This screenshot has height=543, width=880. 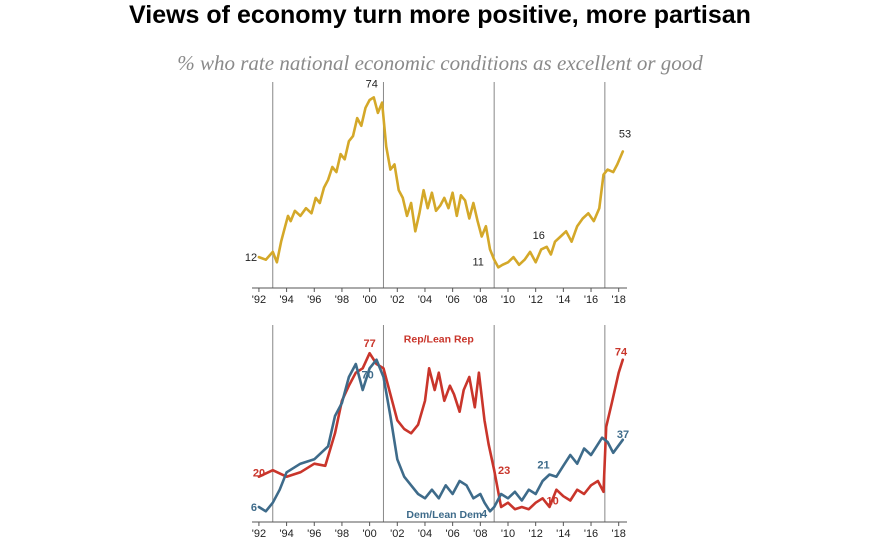 I want to click on series-name-label: Dem/Lean Dem, so click(x=444, y=515).